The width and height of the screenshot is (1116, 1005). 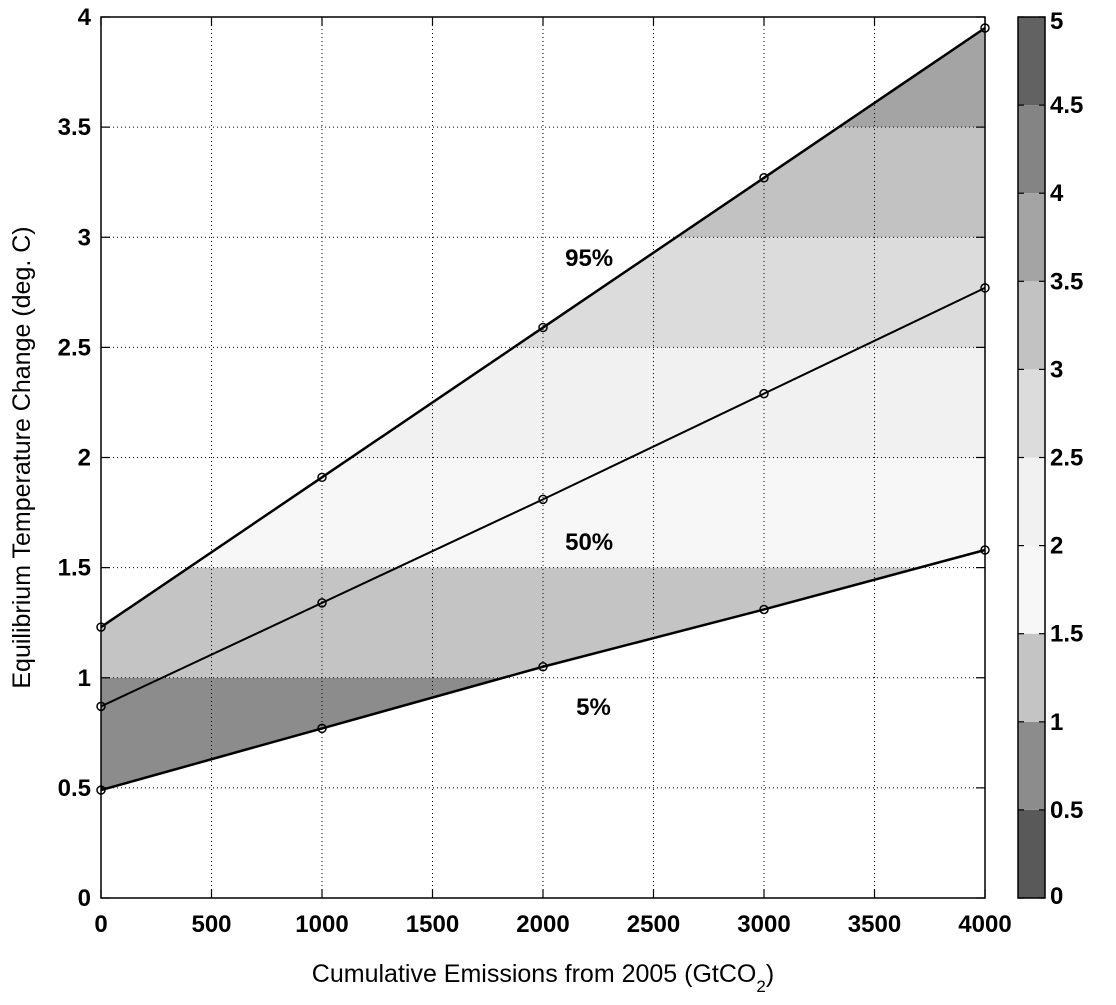 I want to click on x-tick-label-0: 0, so click(x=100, y=924).